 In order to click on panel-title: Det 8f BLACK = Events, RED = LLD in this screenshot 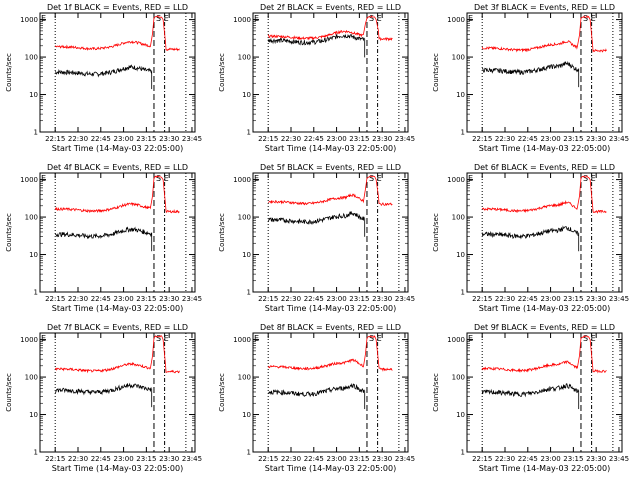, I will do `click(330, 327)`.